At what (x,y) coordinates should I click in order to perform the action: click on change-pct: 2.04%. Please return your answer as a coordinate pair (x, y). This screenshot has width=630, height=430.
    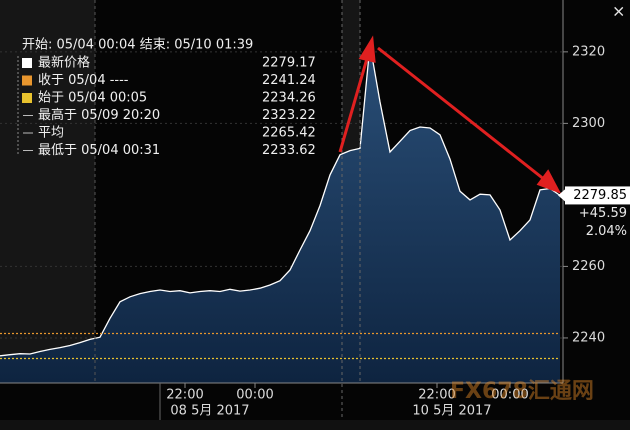
    Looking at the image, I should click on (606, 231).